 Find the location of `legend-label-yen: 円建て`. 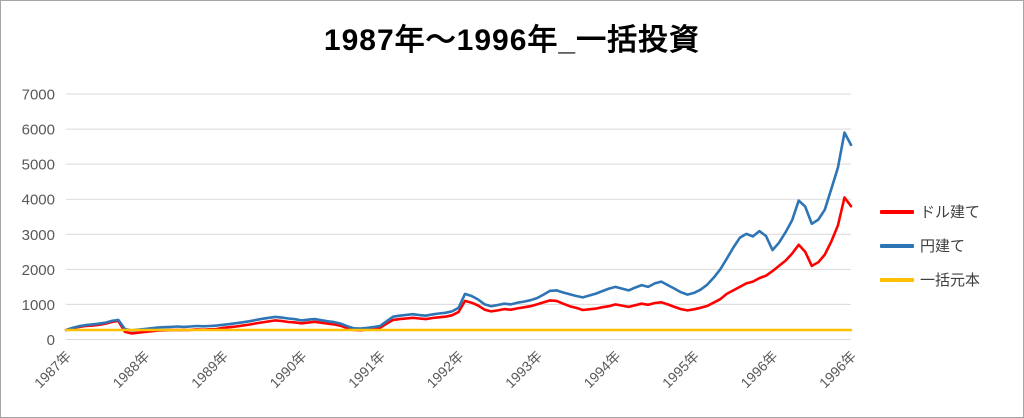

legend-label-yen: 円建て is located at coordinates (943, 246).